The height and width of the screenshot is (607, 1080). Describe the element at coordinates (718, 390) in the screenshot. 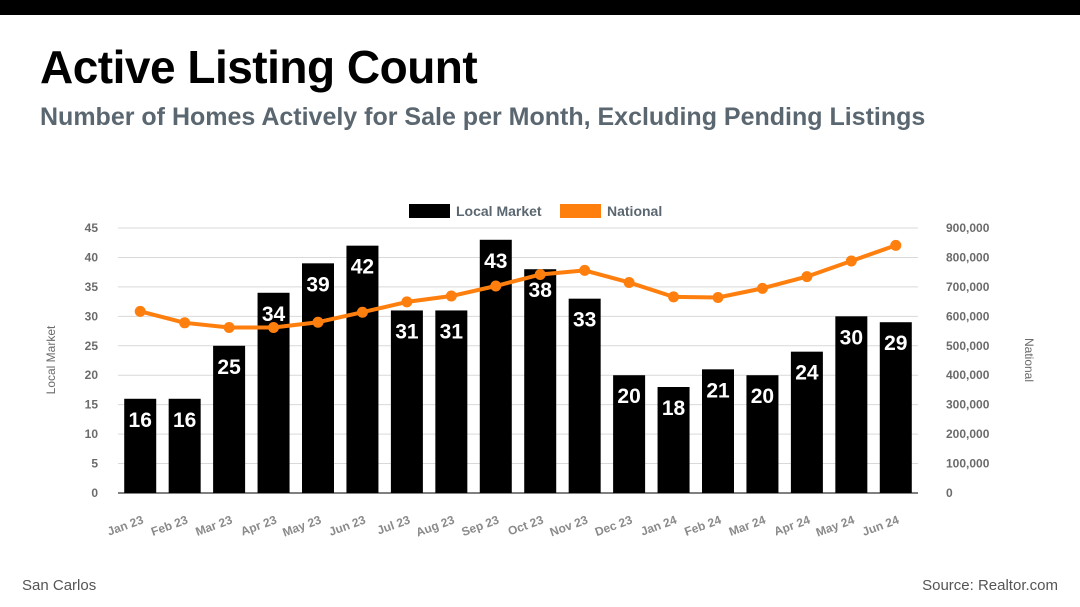

I see `bar-value-label: 21` at that location.